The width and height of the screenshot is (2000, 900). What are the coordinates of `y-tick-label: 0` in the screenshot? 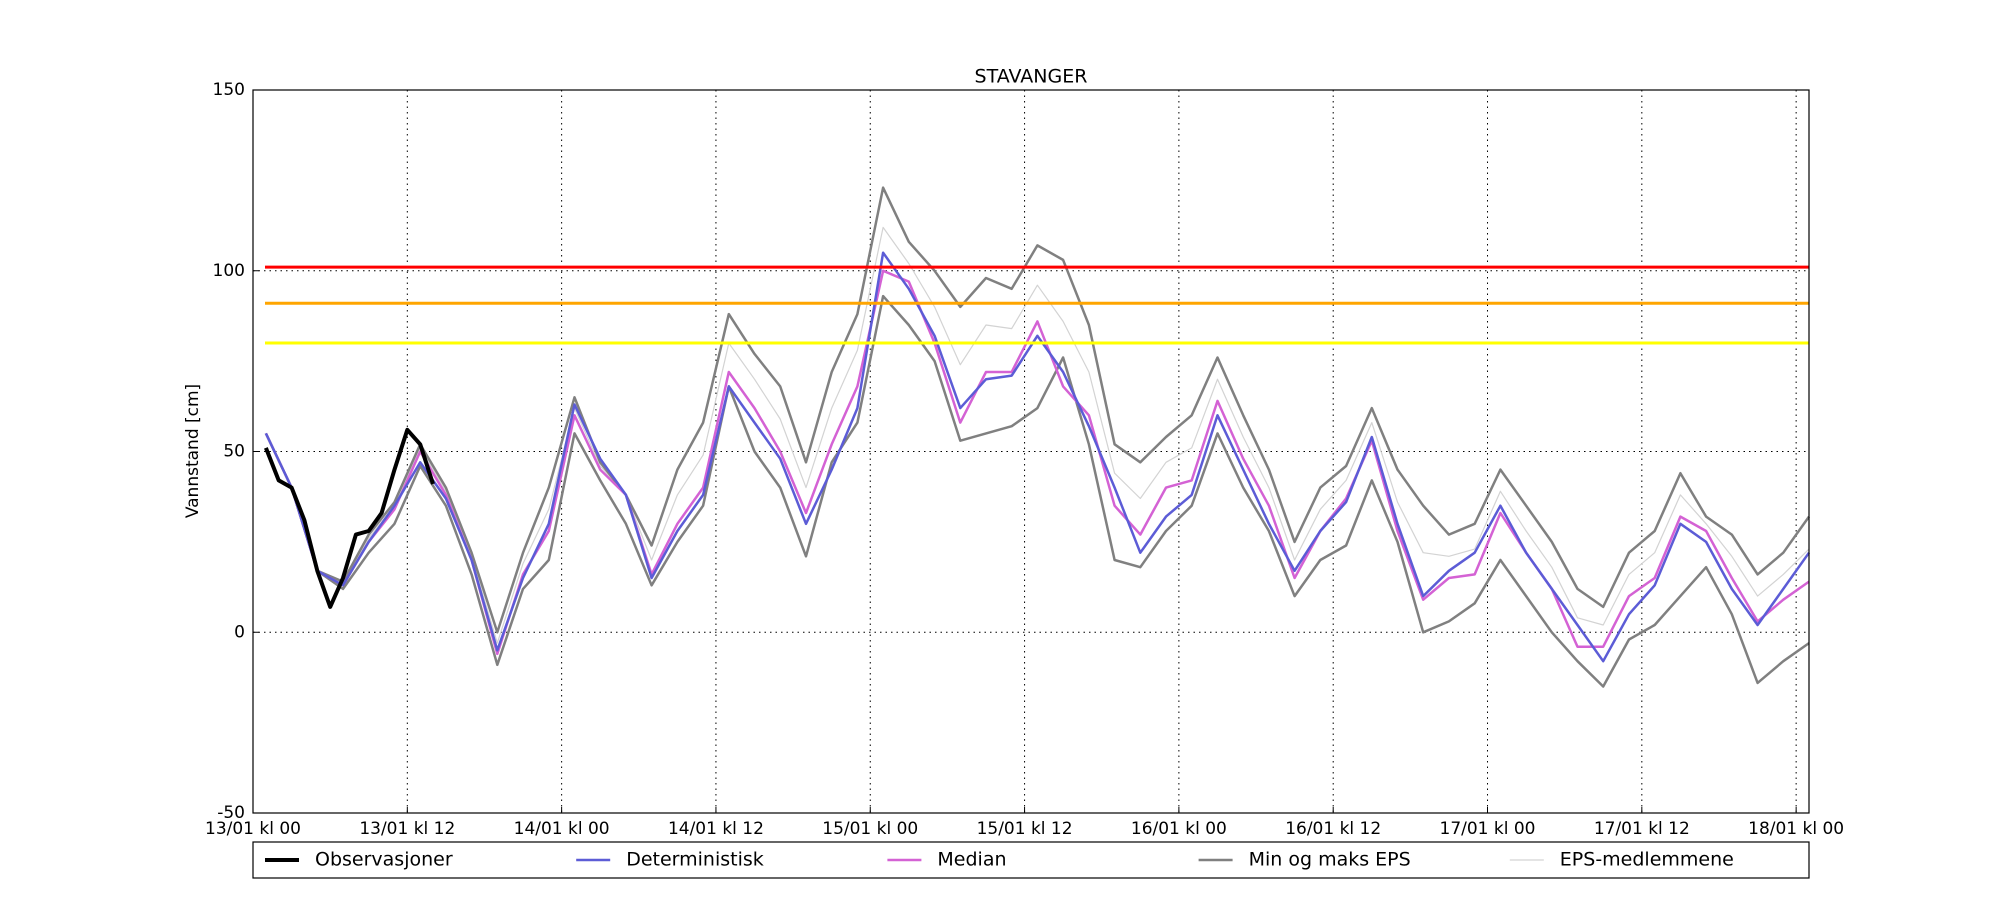 It's located at (239, 632).